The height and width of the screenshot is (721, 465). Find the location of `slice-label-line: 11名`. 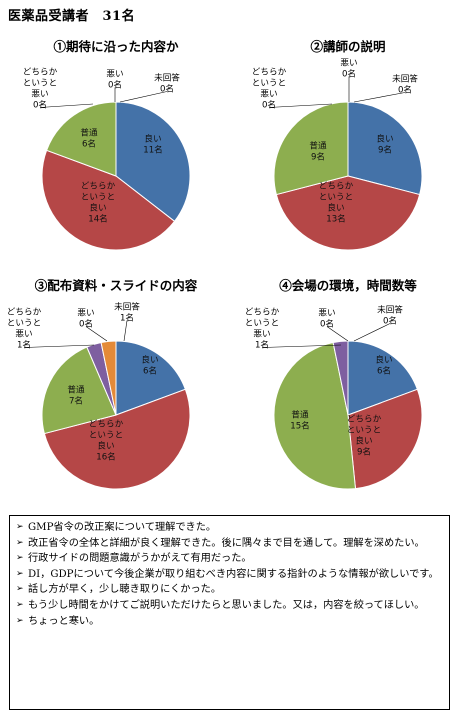

slice-label-line: 11名 is located at coordinates (153, 150).